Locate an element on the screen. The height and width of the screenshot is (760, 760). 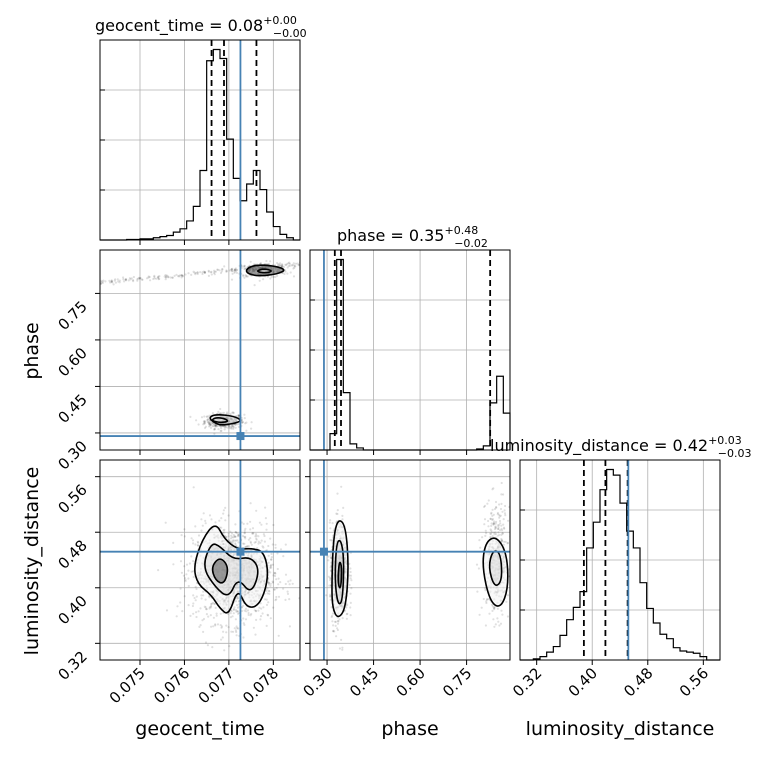
xtick-label-geocent_time-3: 0.078 is located at coordinates (260, 685).